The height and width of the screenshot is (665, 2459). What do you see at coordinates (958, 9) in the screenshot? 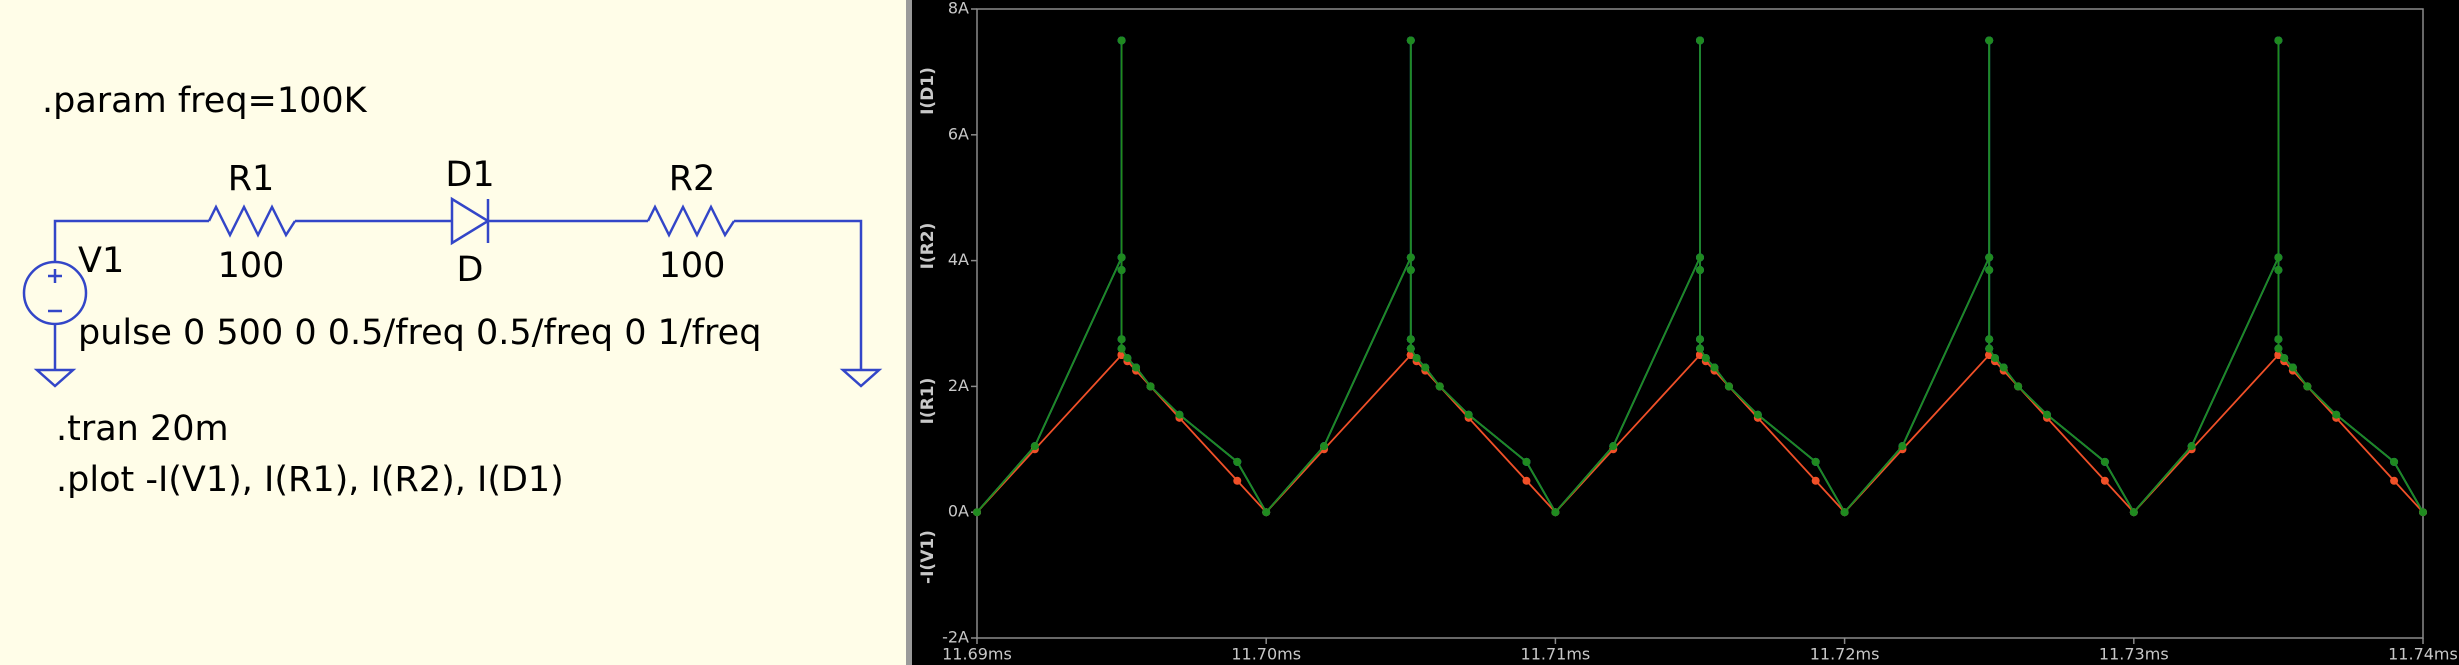
I see `y-tick-label: 8A` at bounding box center [958, 9].